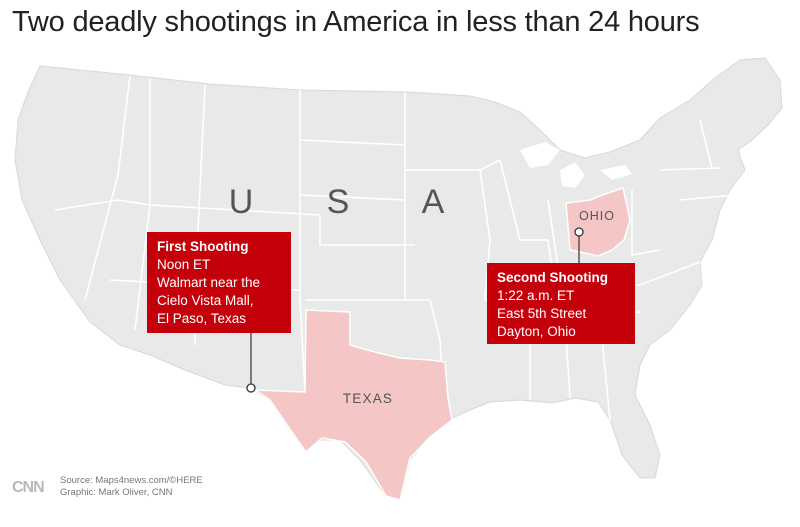 This screenshot has height=527, width=800. I want to click on texas-shape, so click(352, 405).